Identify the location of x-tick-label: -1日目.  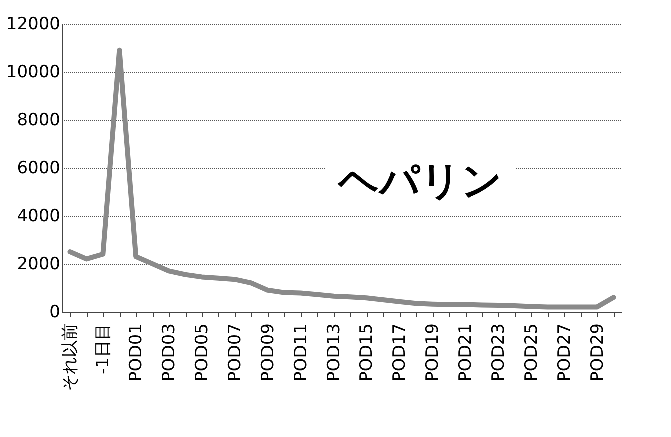
(104, 349).